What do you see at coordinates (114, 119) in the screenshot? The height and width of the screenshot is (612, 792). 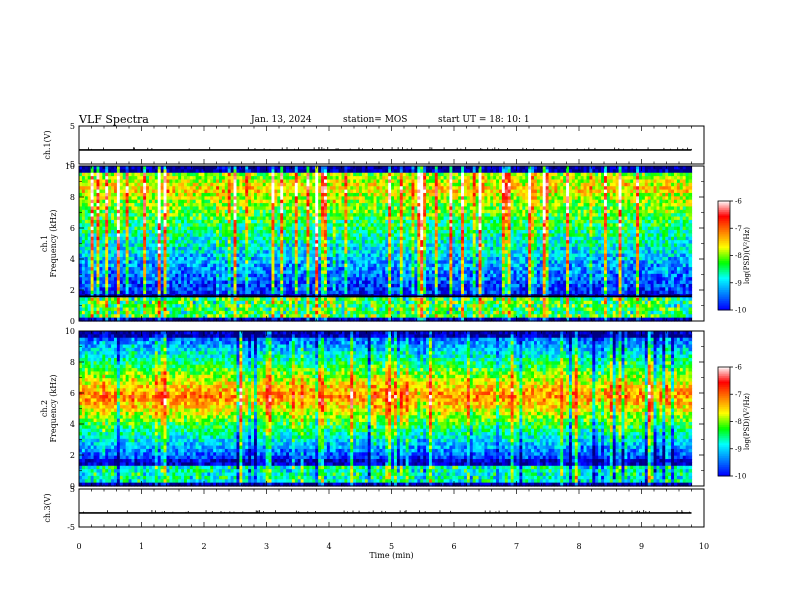 I see `figure-title: VLF Spectra` at bounding box center [114, 119].